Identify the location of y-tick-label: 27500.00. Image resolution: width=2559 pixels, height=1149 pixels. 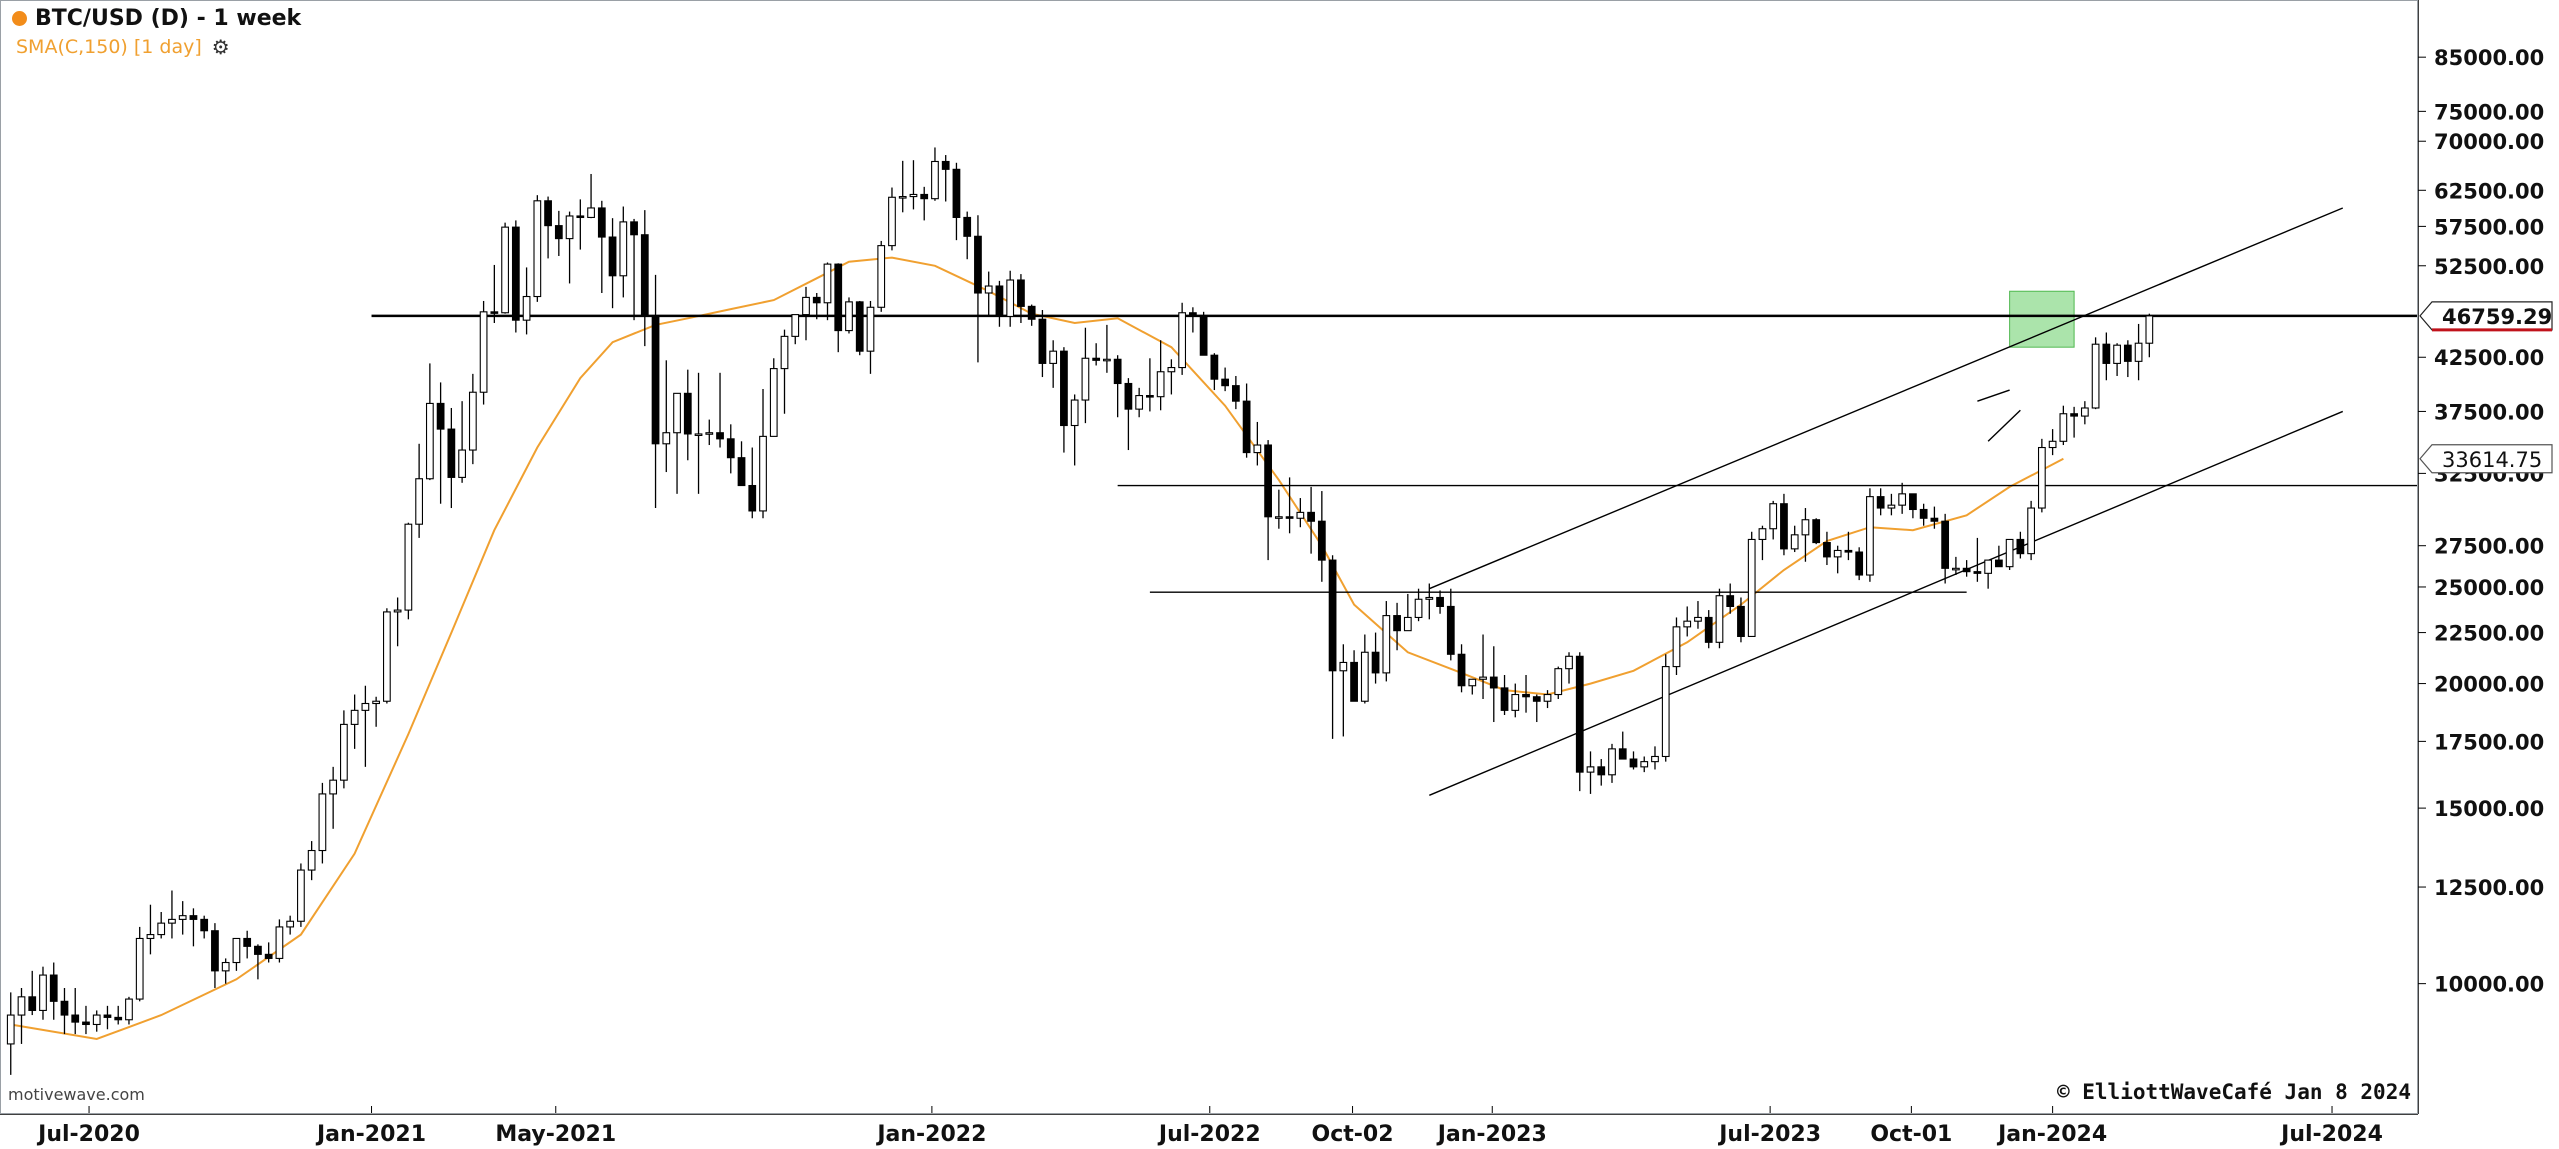
(2489, 547).